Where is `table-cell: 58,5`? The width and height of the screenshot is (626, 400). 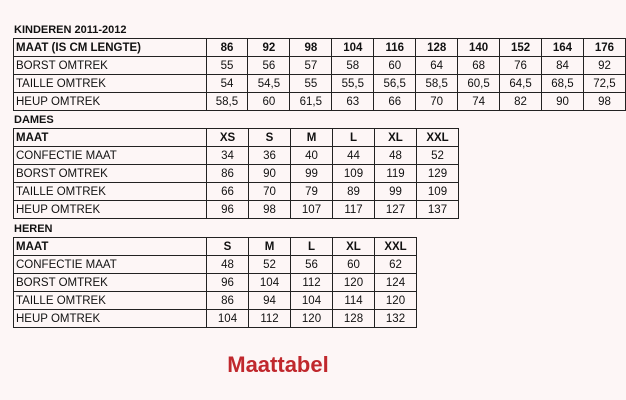 table-cell: 58,5 is located at coordinates (227, 101).